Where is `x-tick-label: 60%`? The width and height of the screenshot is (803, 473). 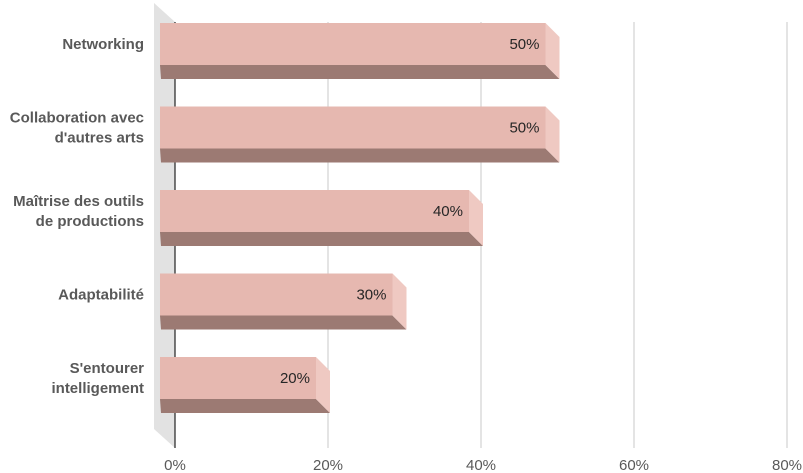 x-tick-label: 60% is located at coordinates (634, 465).